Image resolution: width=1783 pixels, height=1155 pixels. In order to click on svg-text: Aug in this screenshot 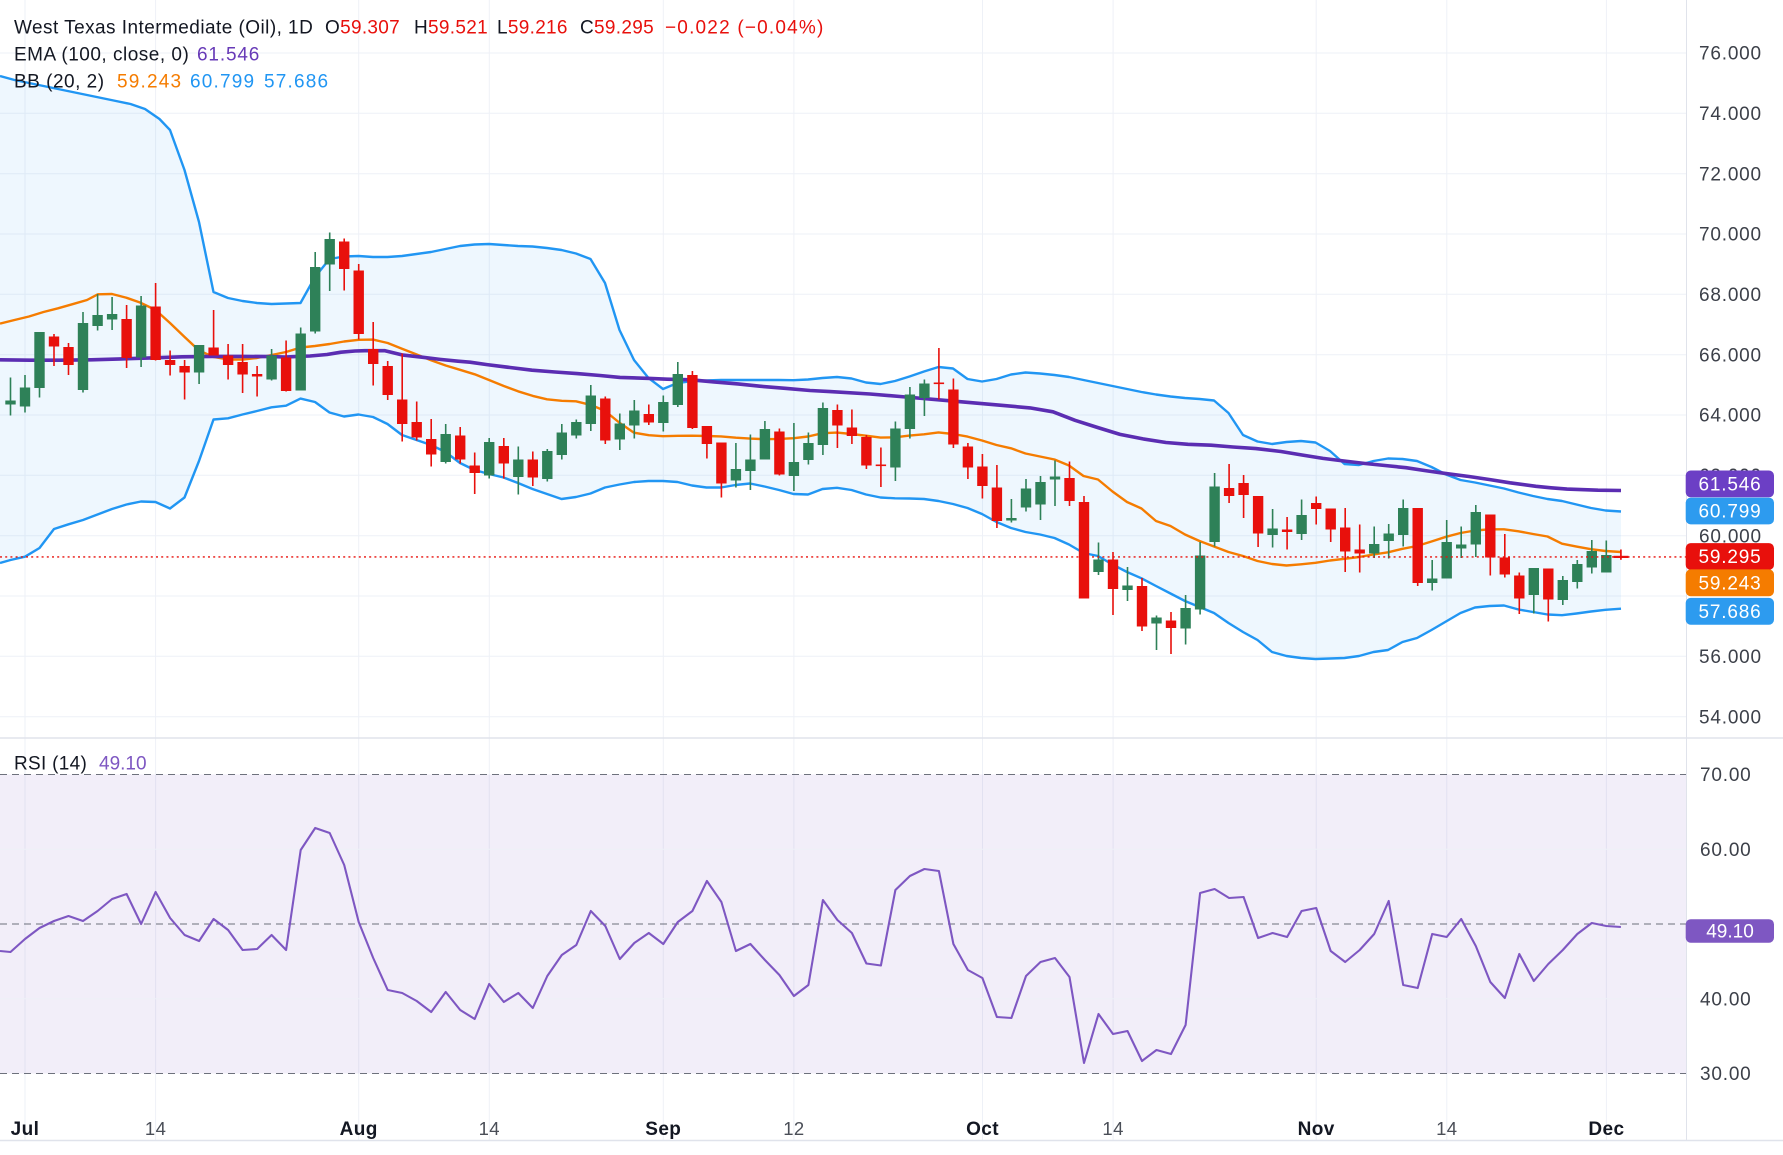, I will do `click(359, 1129)`.